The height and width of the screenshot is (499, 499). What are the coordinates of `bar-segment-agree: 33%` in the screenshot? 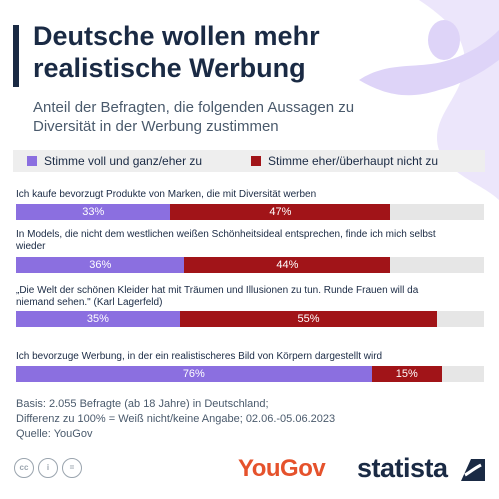 It's located at (93, 212).